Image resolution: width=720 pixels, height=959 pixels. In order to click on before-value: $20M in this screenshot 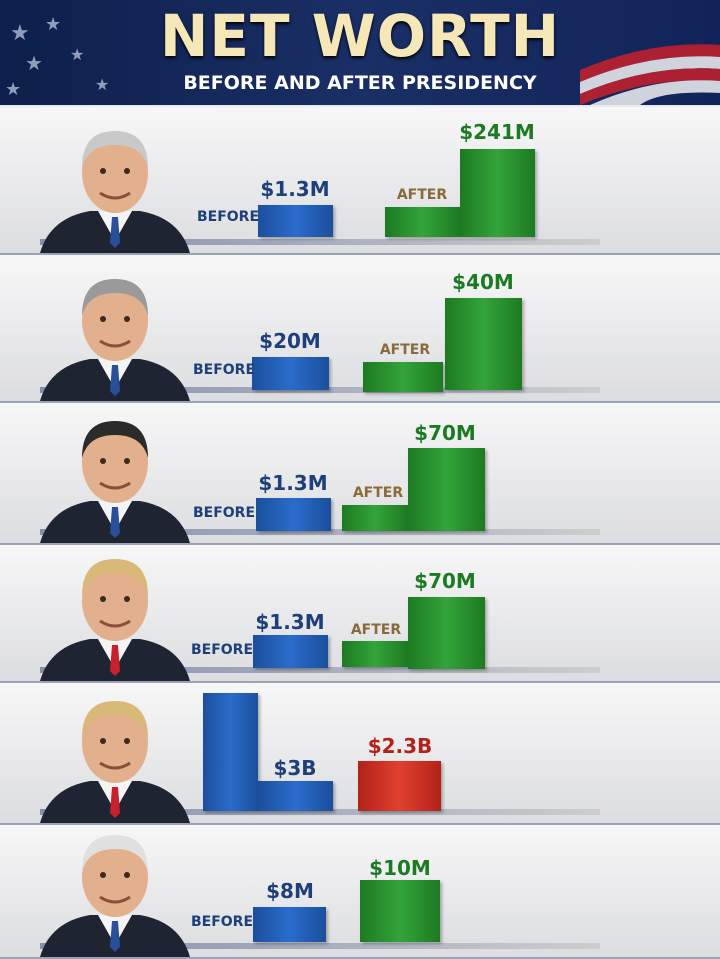, I will do `click(290, 341)`.